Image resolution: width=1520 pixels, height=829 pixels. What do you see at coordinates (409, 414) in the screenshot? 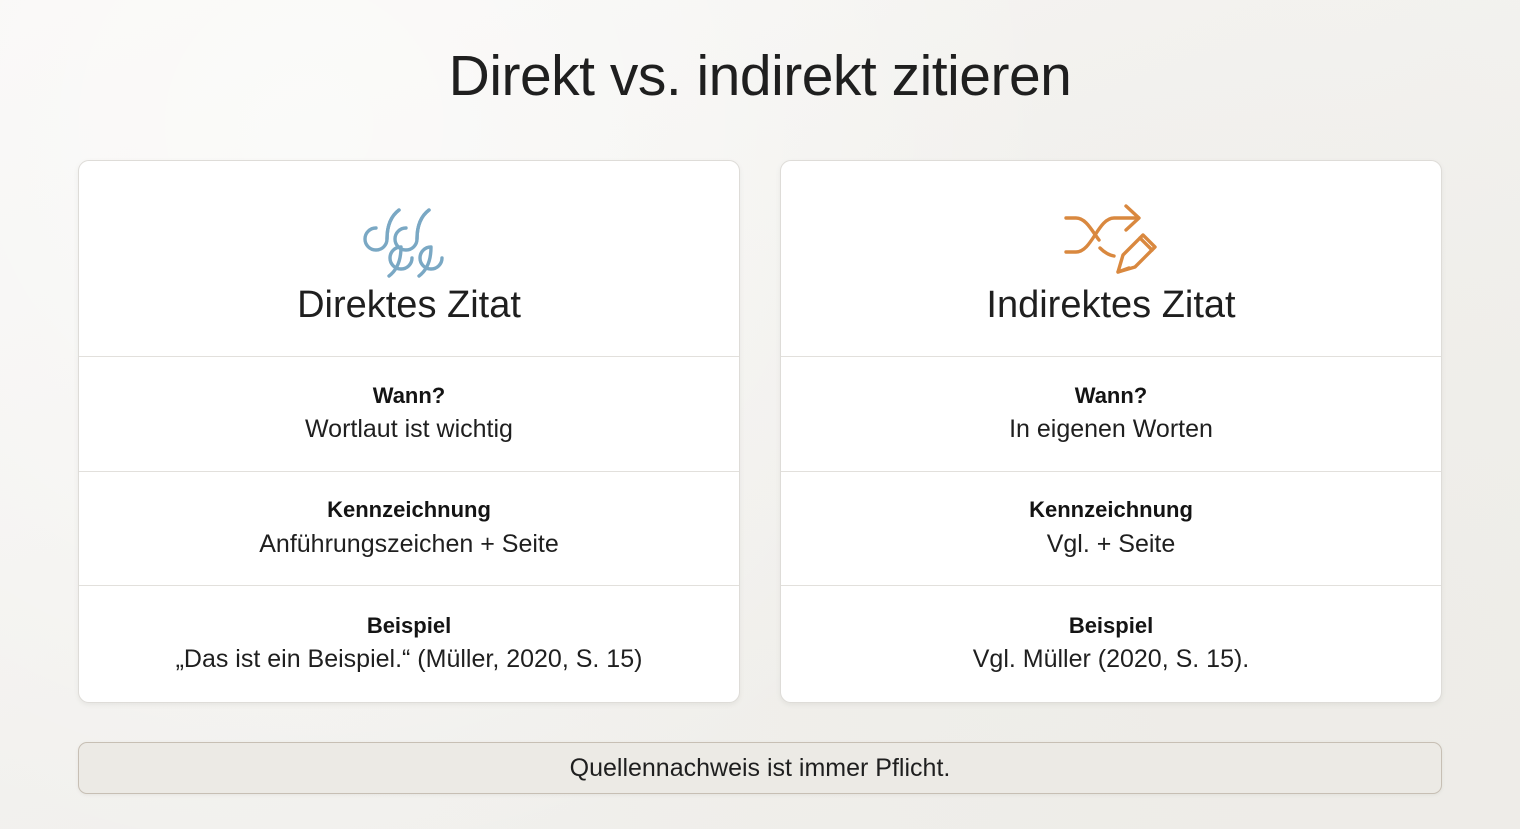
I see `card-row: Wann? Wortlaut ist wichtig` at bounding box center [409, 414].